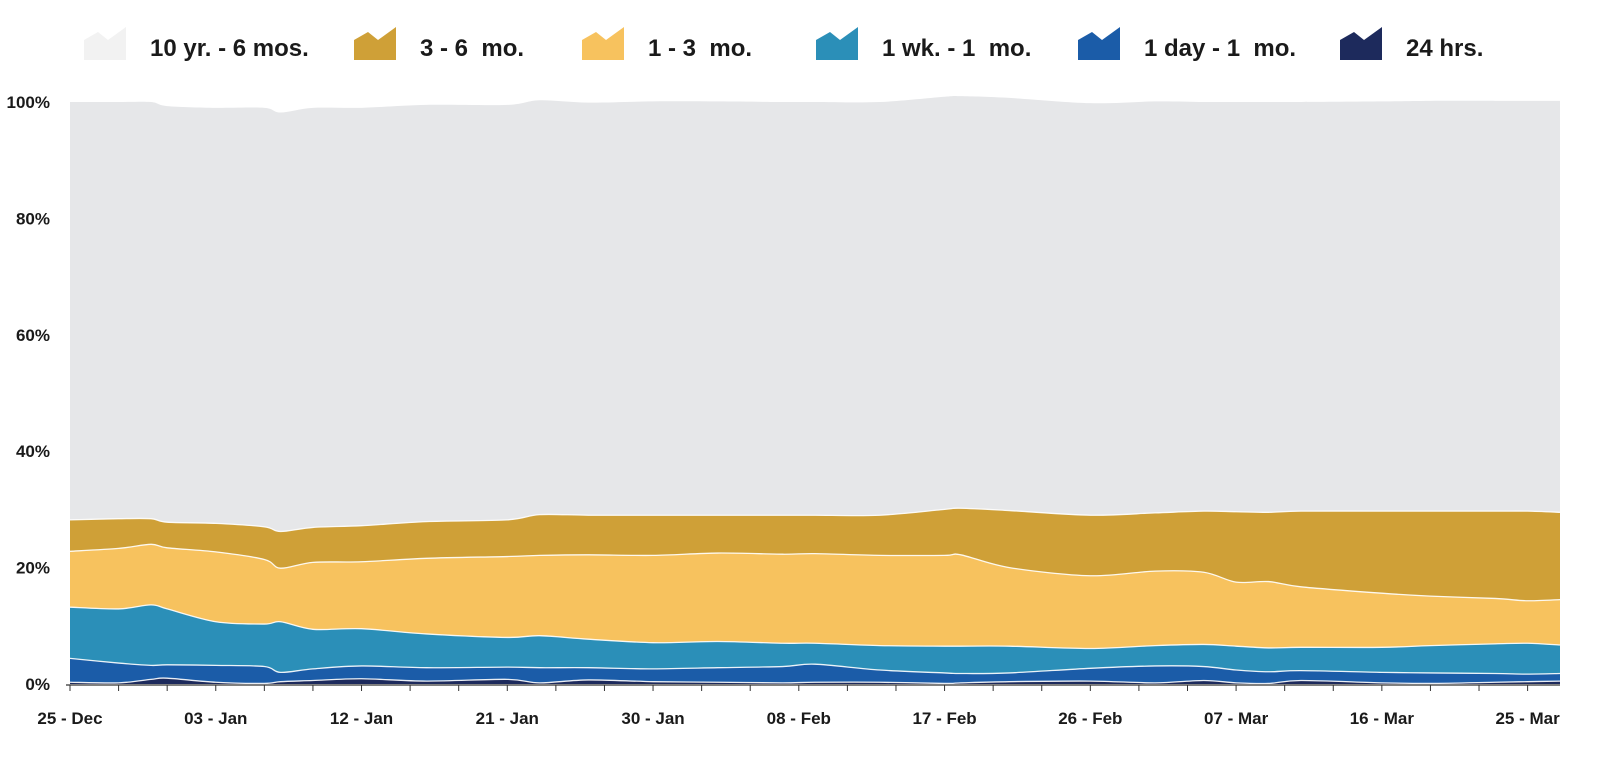 The width and height of the screenshot is (1600, 766). Describe the element at coordinates (28, 393) in the screenshot. I see `y-axis: 0% 20% 40% 60% 80% 100%` at that location.